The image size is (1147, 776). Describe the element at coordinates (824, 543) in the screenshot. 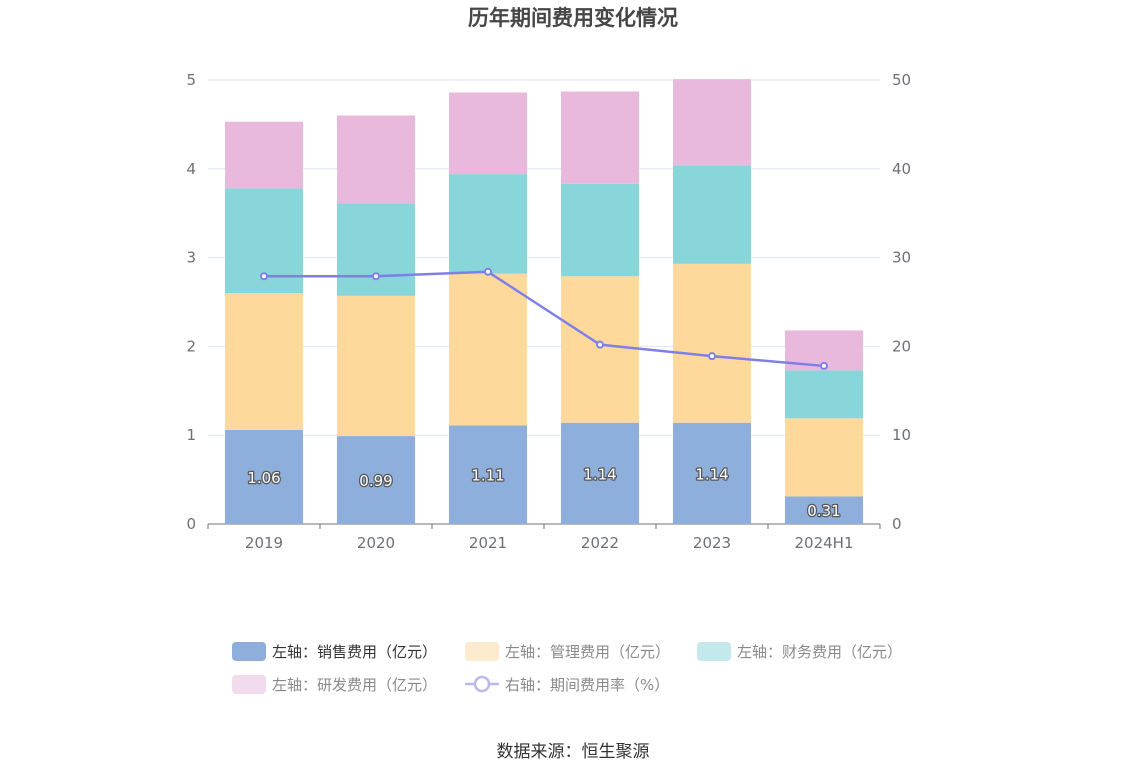

I see `x-tick-label: 2024H1` at that location.